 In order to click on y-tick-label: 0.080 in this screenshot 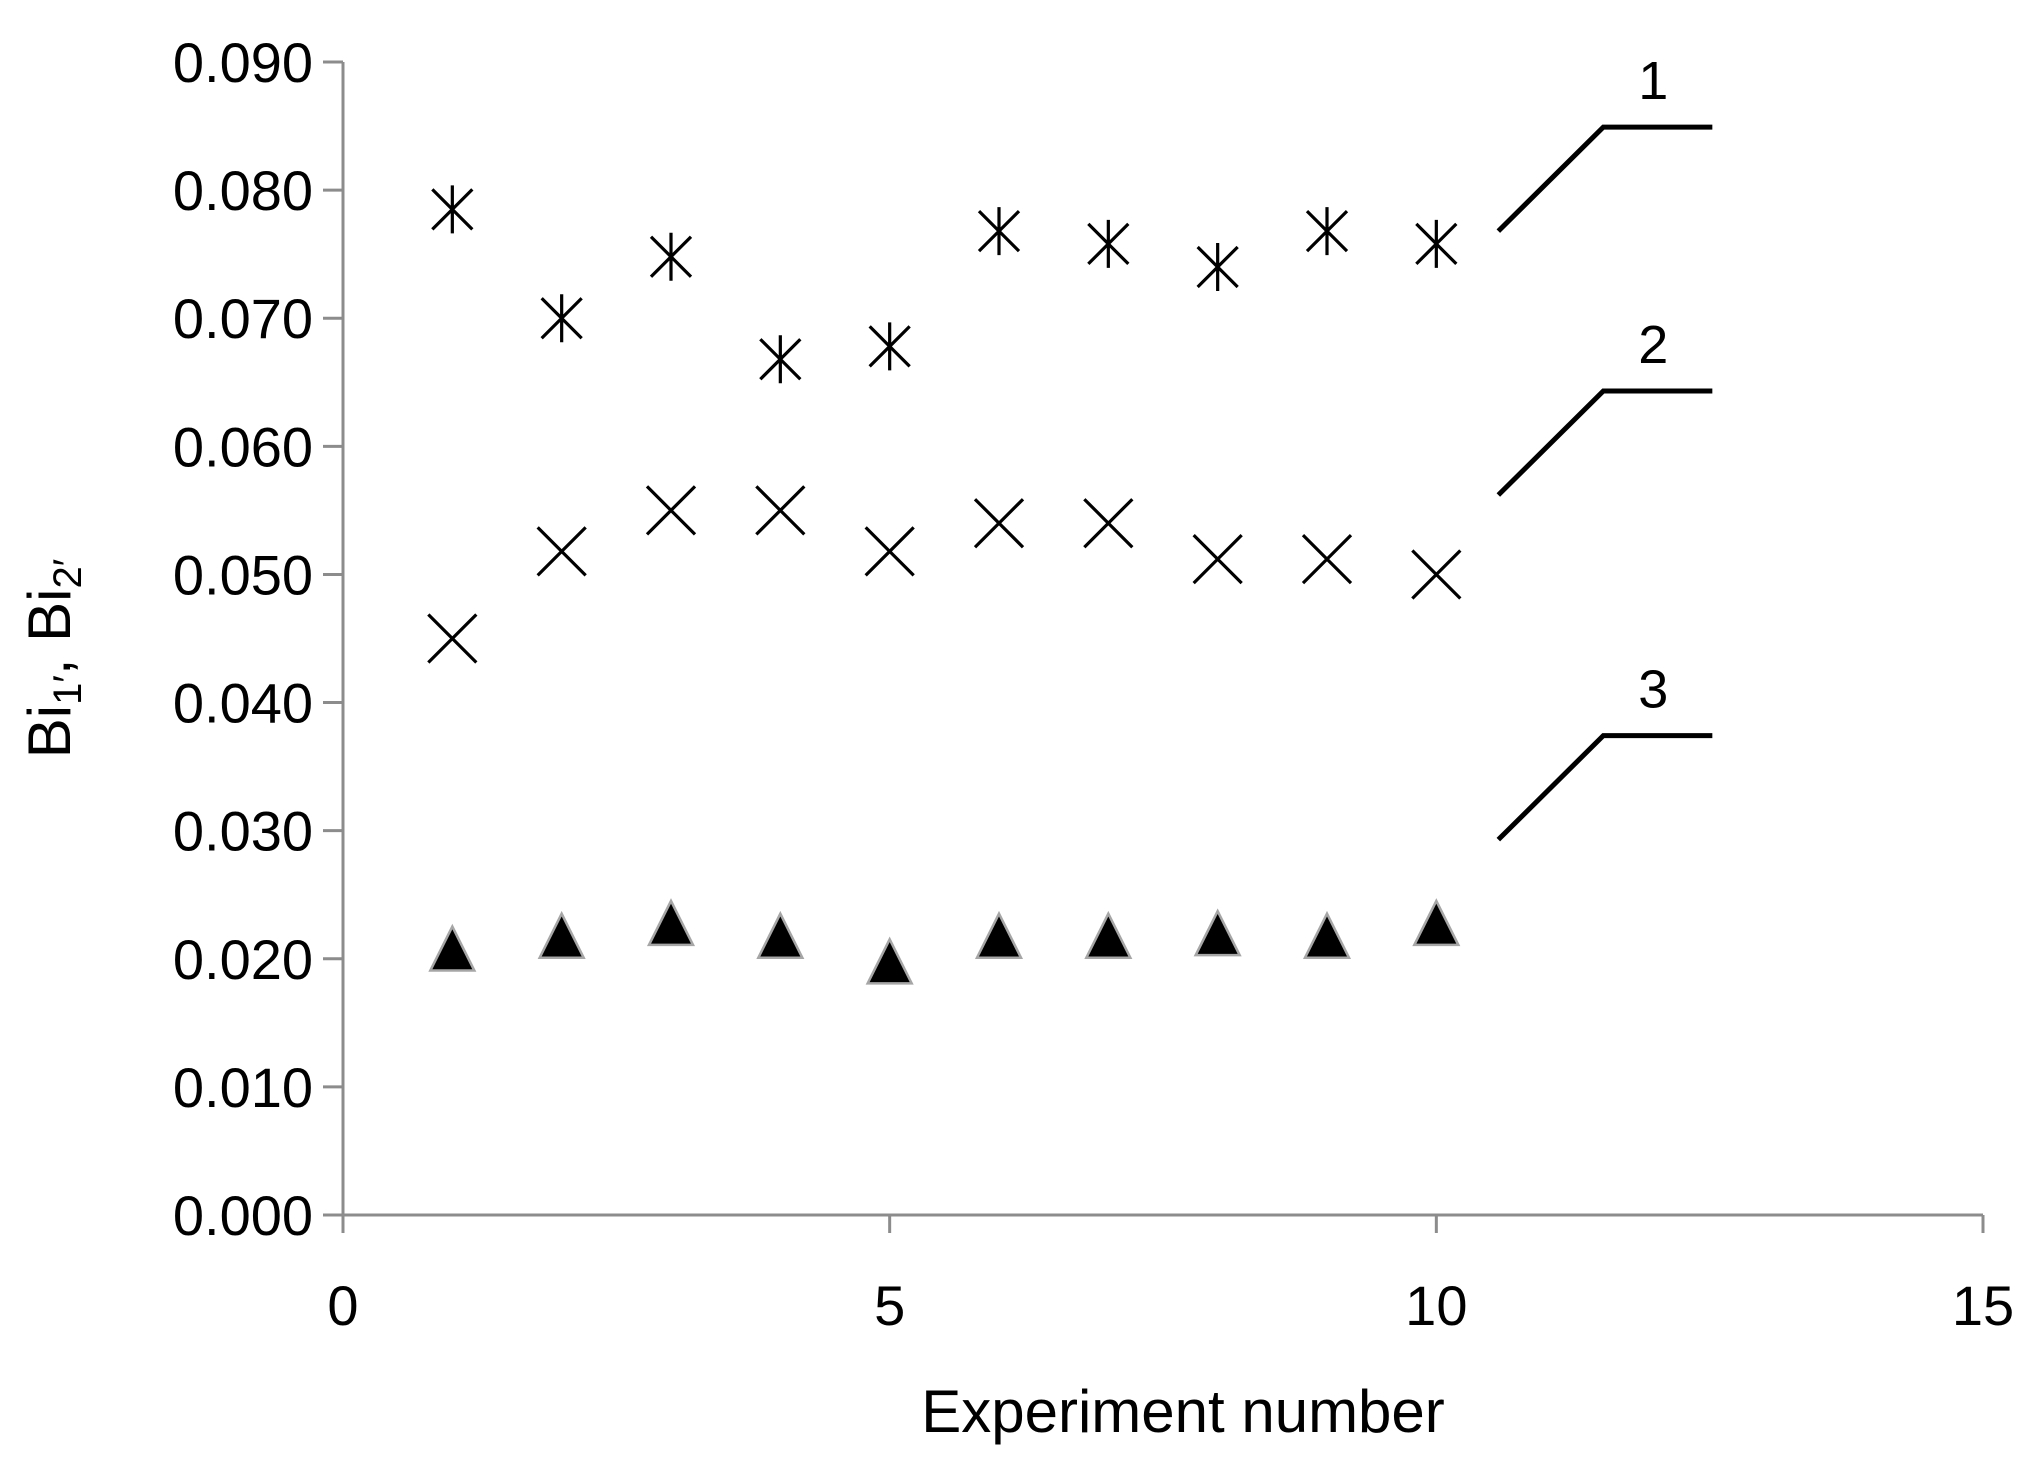, I will do `click(243, 190)`.